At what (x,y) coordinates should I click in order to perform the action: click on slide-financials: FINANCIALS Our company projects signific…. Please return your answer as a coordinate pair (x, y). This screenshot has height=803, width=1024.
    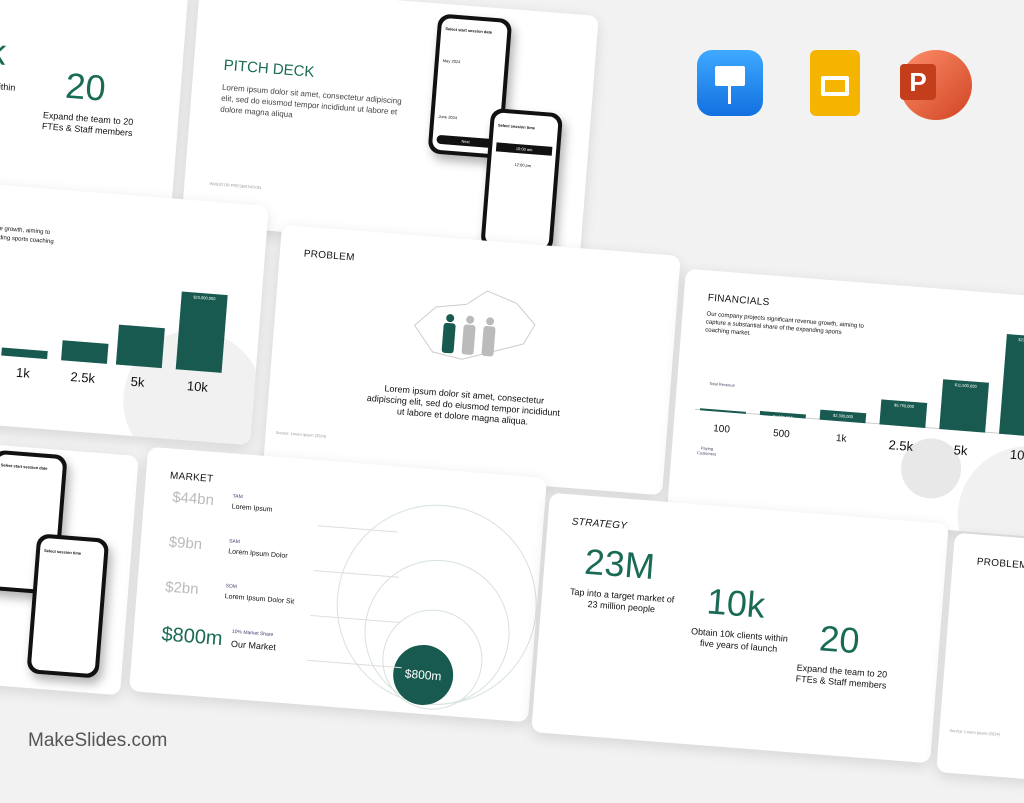
    Looking at the image, I should click on (845, 404).